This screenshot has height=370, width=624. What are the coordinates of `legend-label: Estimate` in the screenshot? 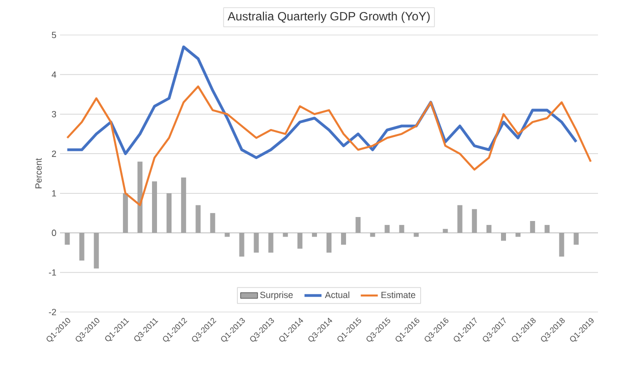 It's located at (399, 295).